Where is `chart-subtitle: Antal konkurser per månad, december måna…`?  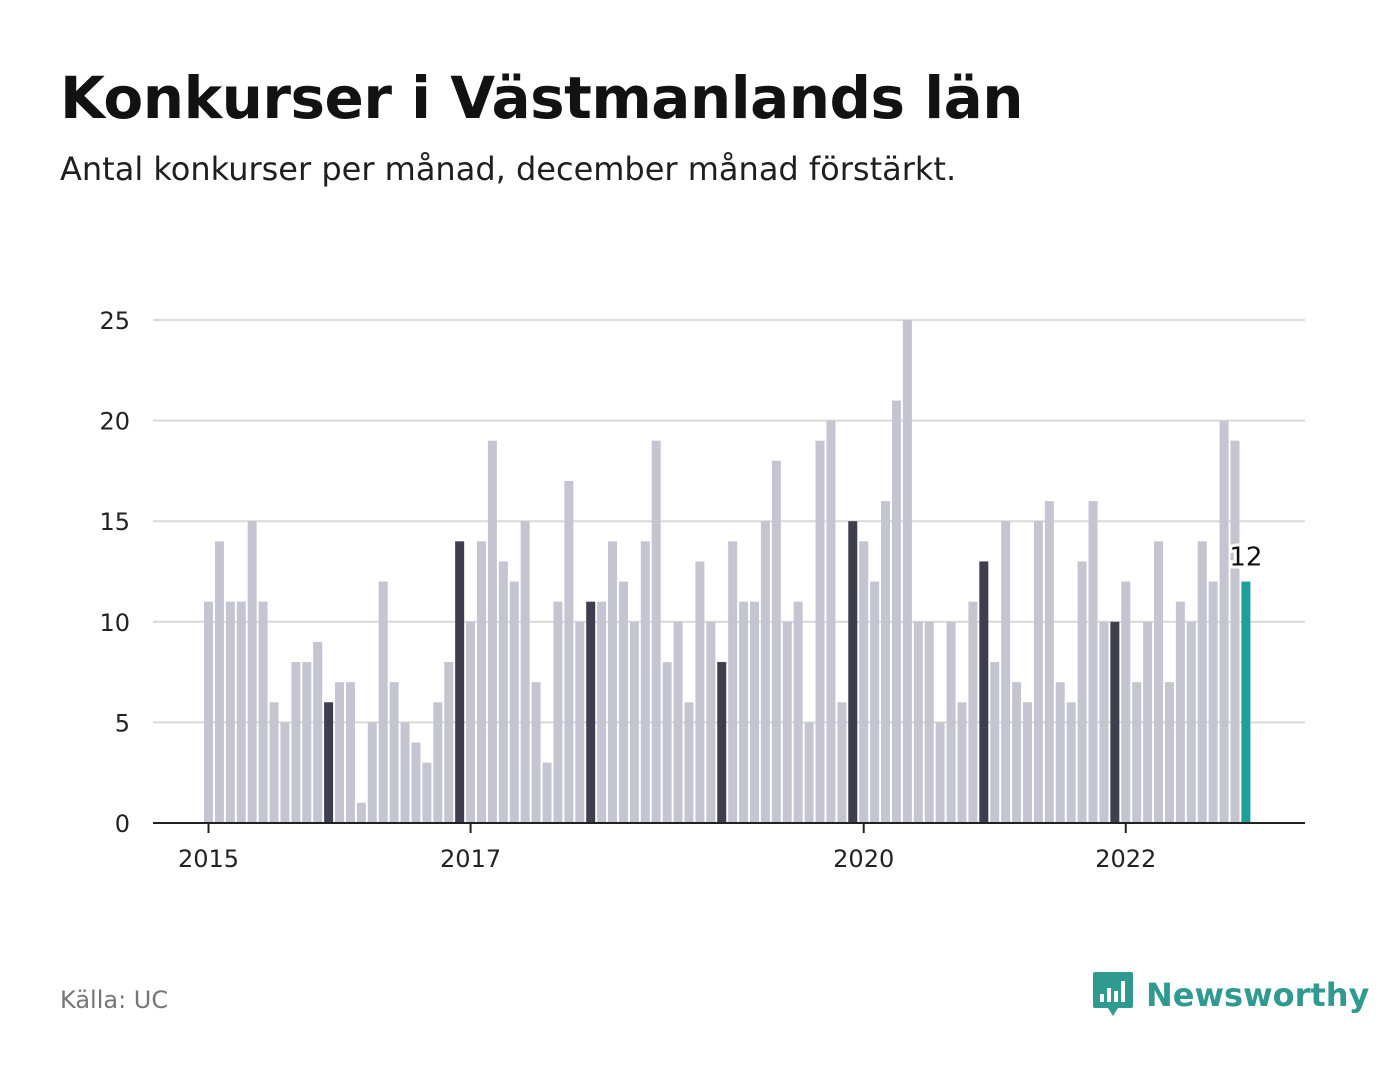 chart-subtitle: Antal konkurser per månad, december måna… is located at coordinates (508, 169).